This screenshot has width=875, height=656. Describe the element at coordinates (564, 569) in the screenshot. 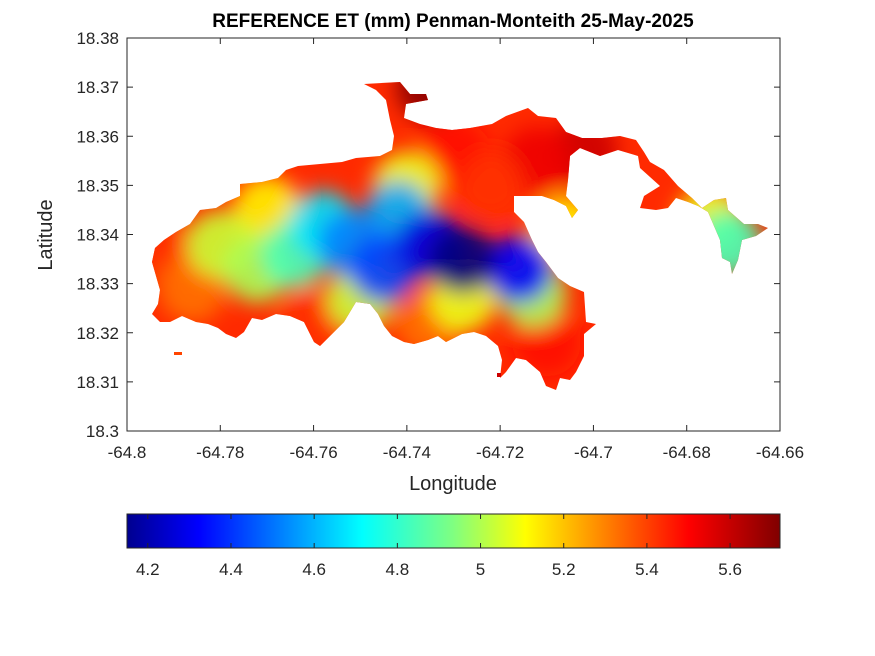

I see `colorbar-tick-label: 5.2` at that location.